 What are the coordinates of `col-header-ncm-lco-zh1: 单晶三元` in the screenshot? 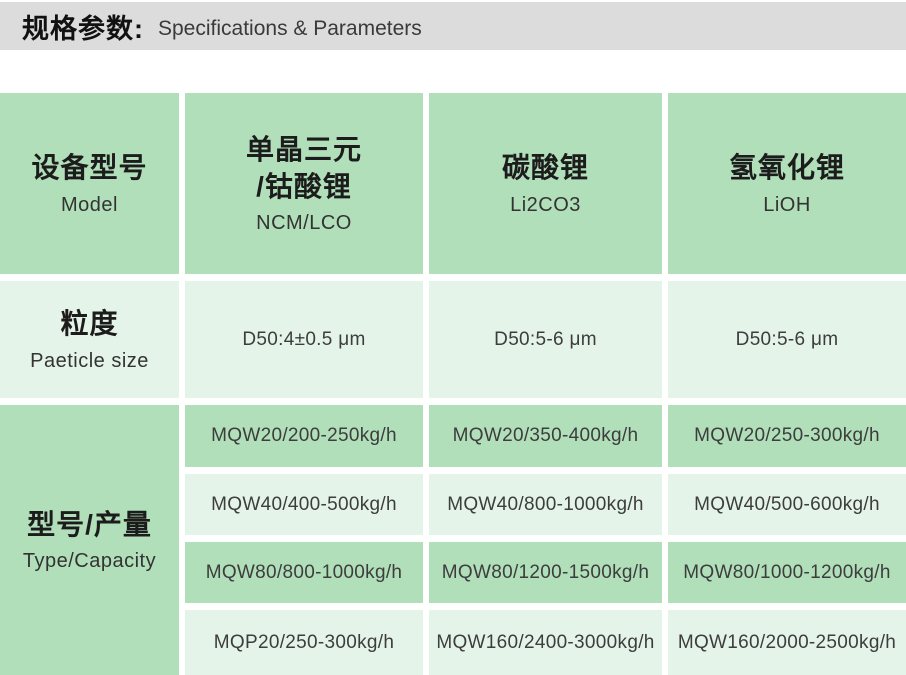 It's located at (303, 149).